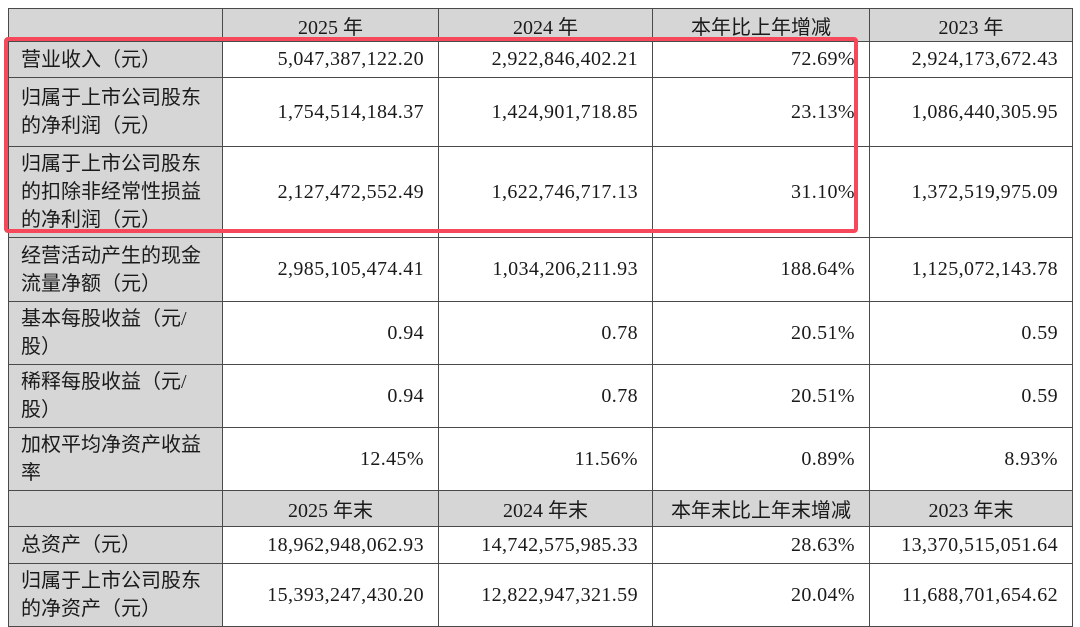 The image size is (1080, 627). I want to click on value-2024: 2,922,846,402.21, so click(545, 59).